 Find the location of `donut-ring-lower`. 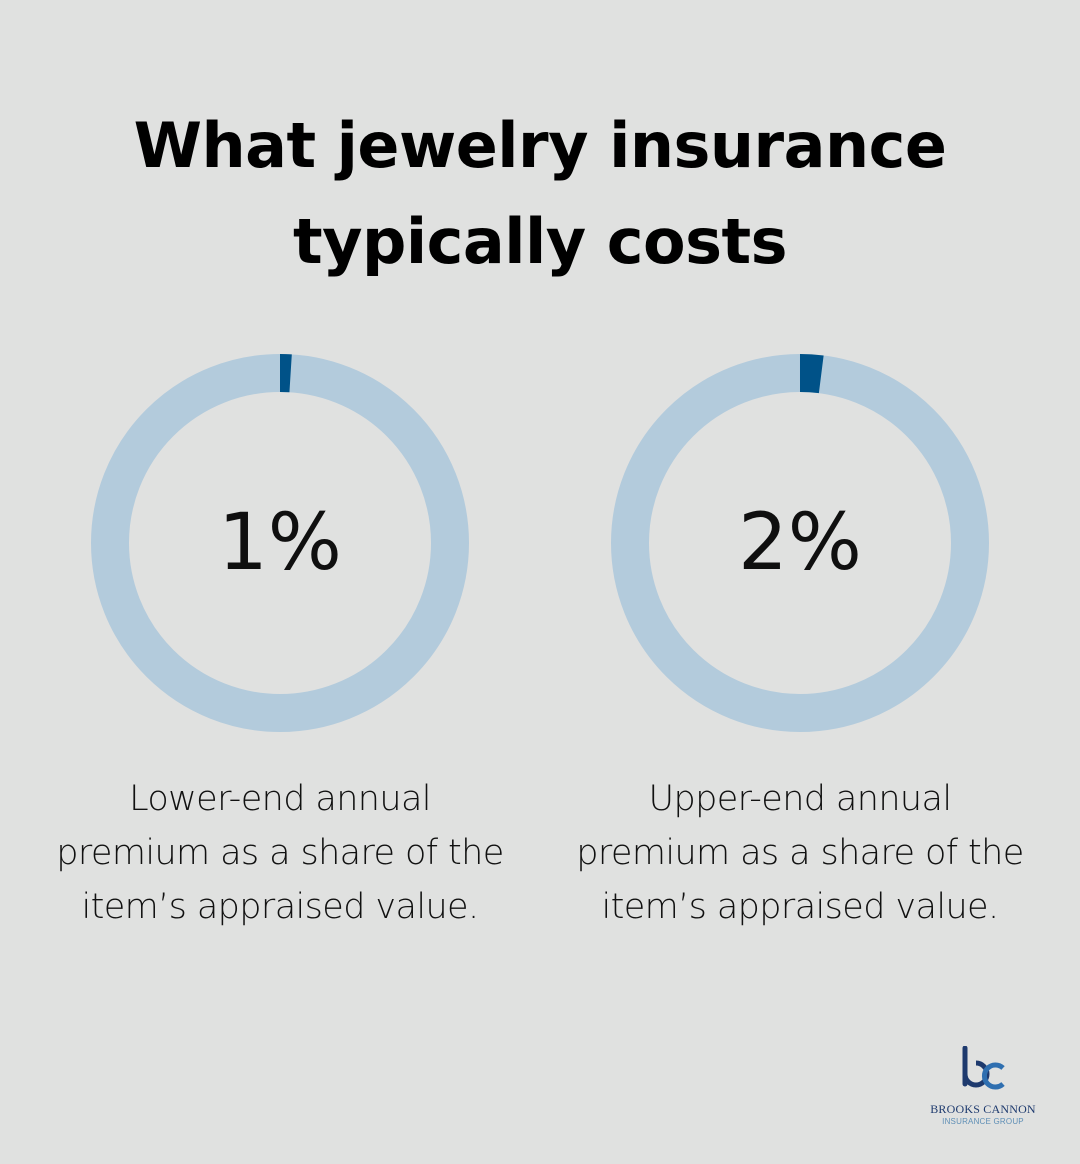

donut-ring-lower is located at coordinates (280, 543).